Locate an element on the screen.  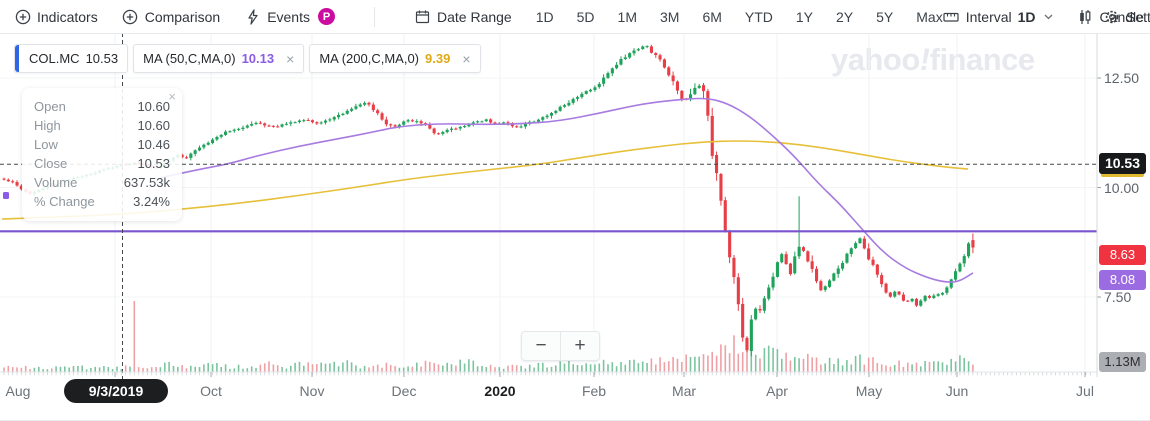
crosshair-date-badge: 9/3/2019 is located at coordinates (116, 391).